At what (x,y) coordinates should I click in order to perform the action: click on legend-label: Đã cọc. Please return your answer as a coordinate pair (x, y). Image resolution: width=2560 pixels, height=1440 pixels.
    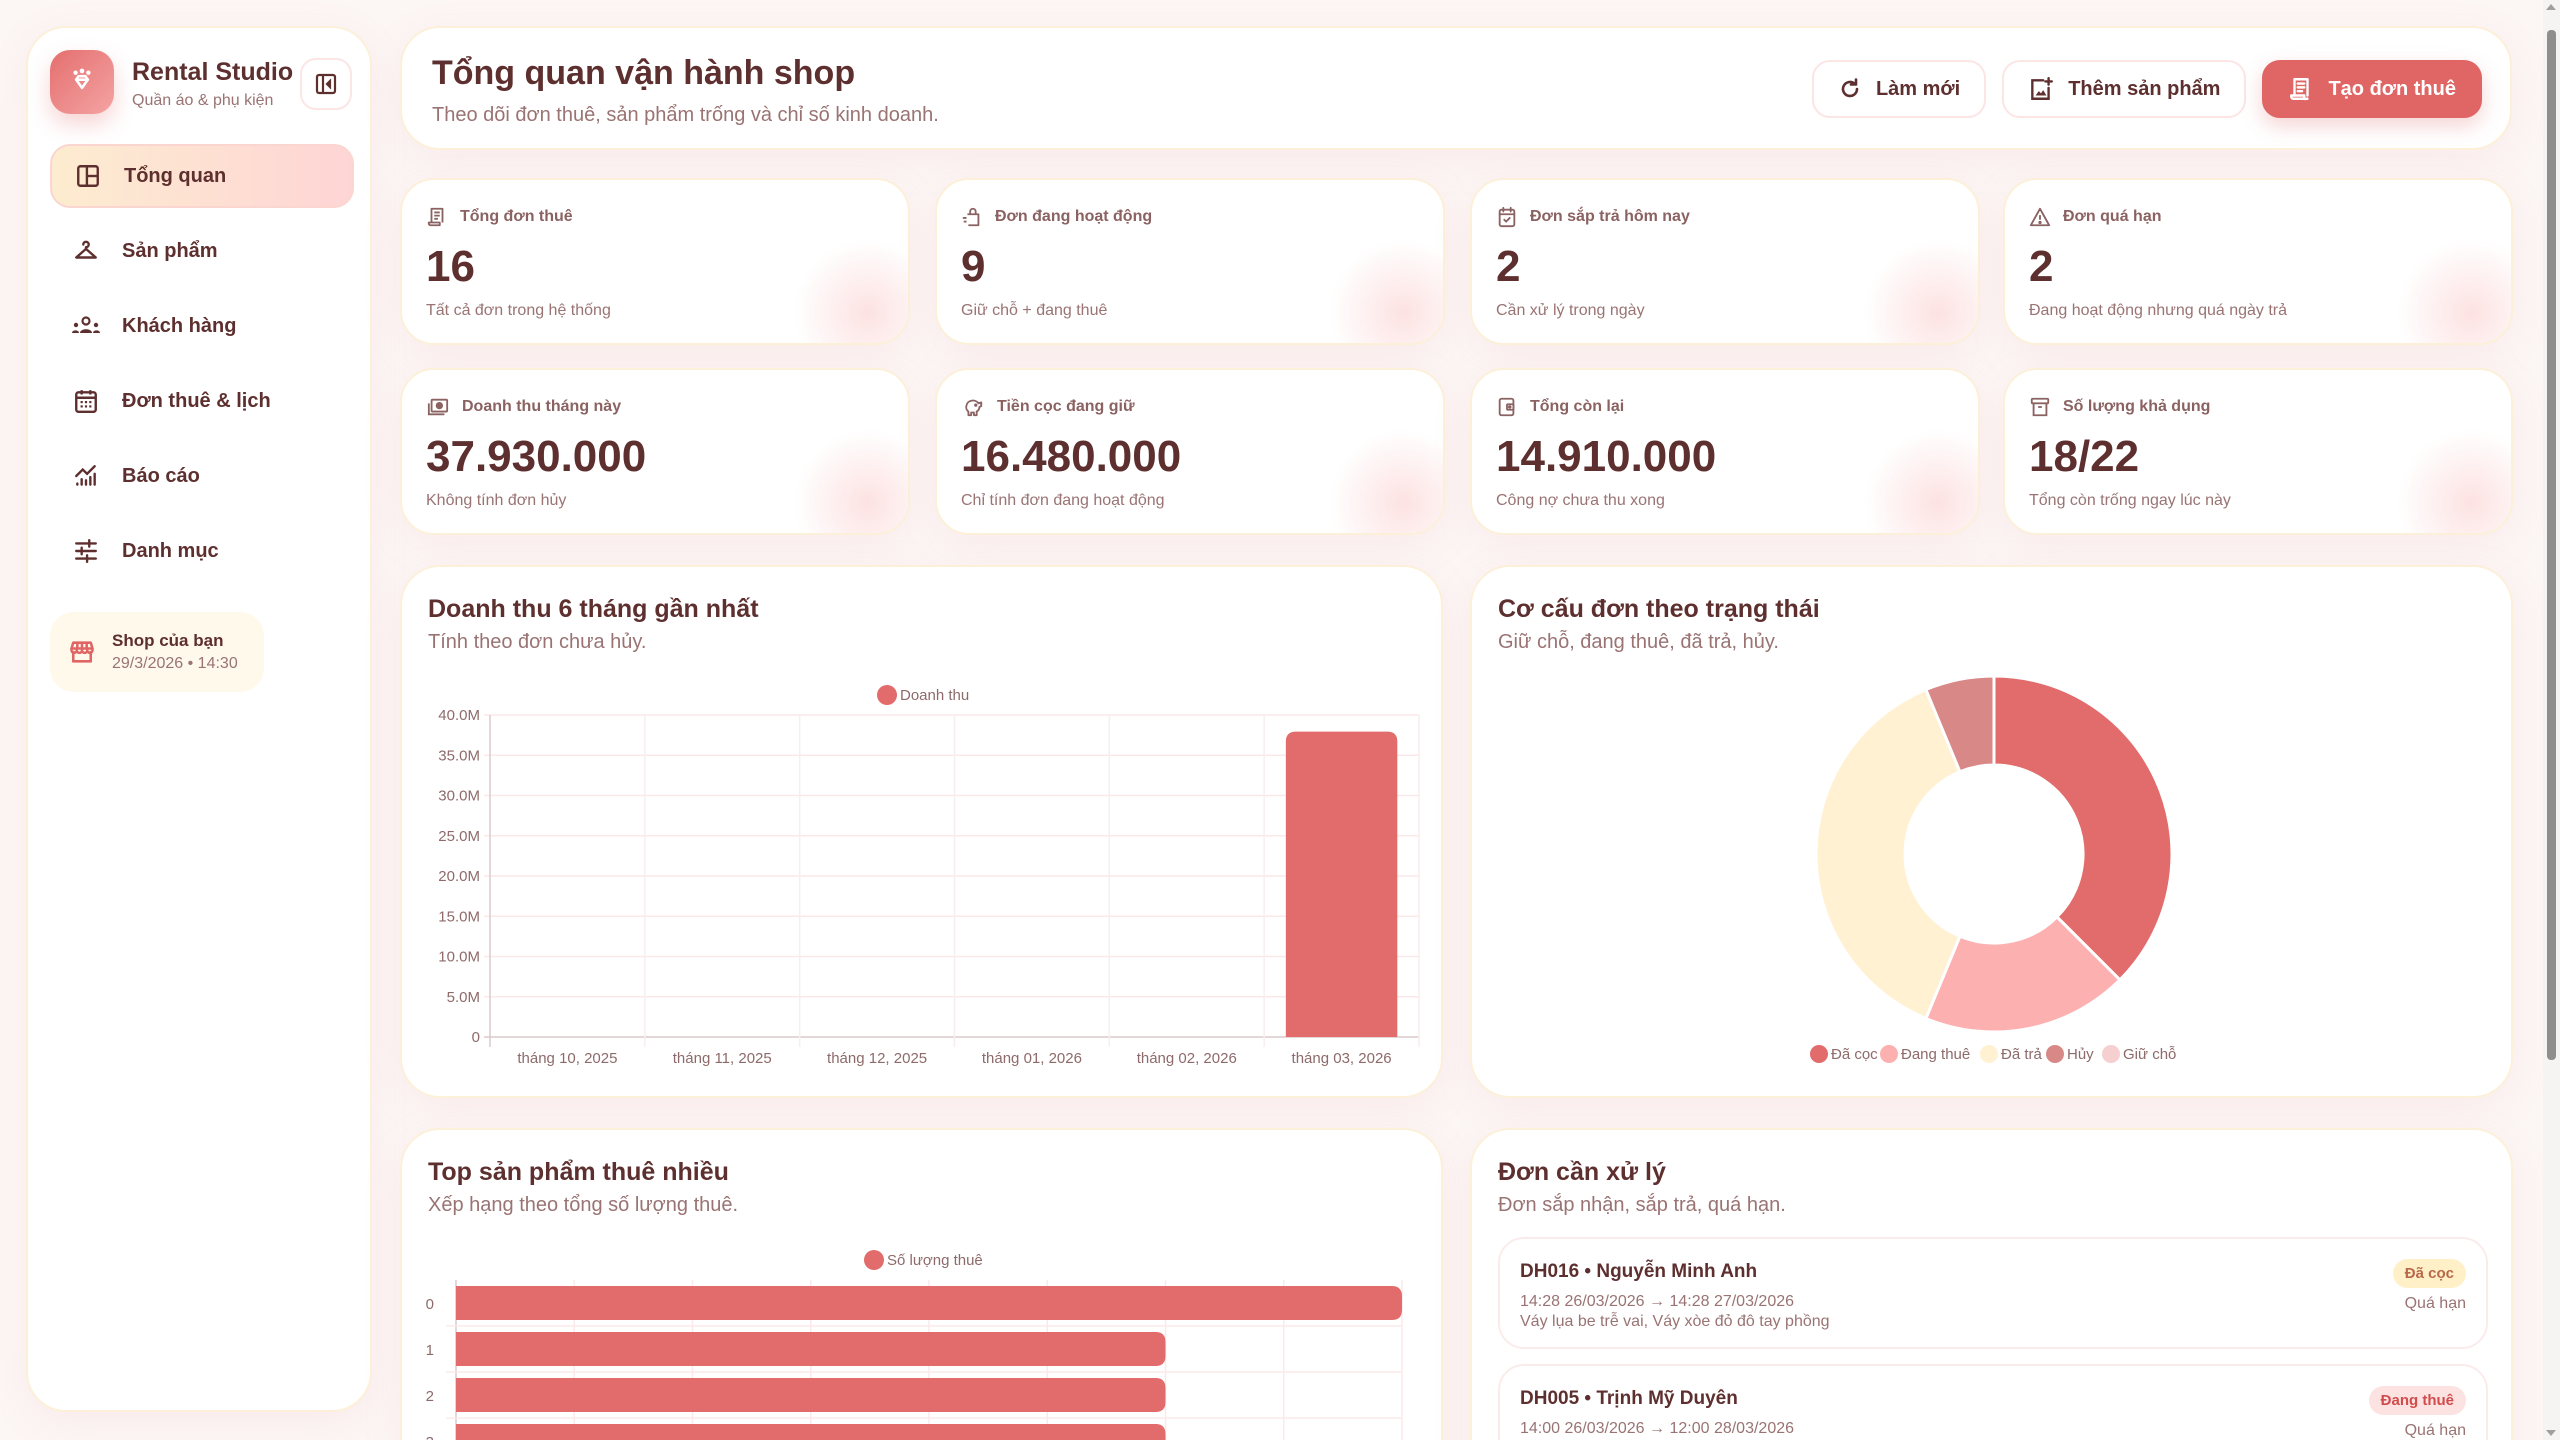
    Looking at the image, I should click on (1854, 1054).